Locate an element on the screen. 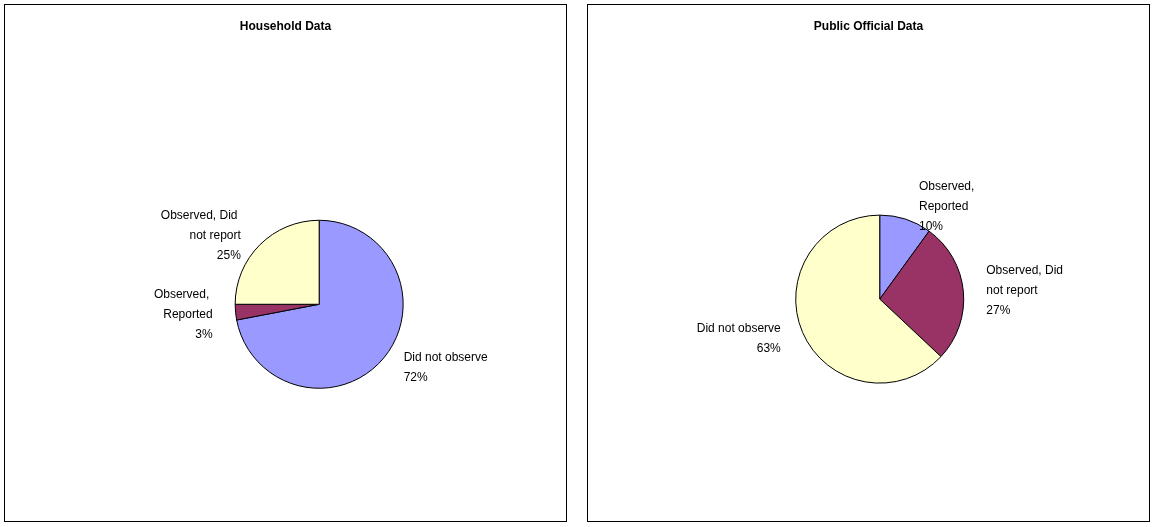 Image resolution: width=1155 pixels, height=527 pixels. data-label: 27% is located at coordinates (998, 309).